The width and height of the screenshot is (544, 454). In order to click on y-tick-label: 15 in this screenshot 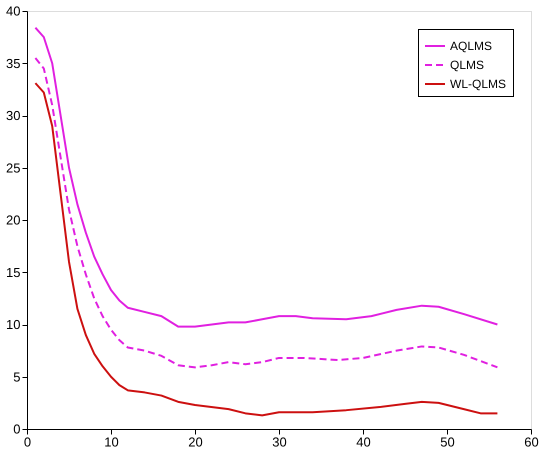, I will do `click(13, 272)`.